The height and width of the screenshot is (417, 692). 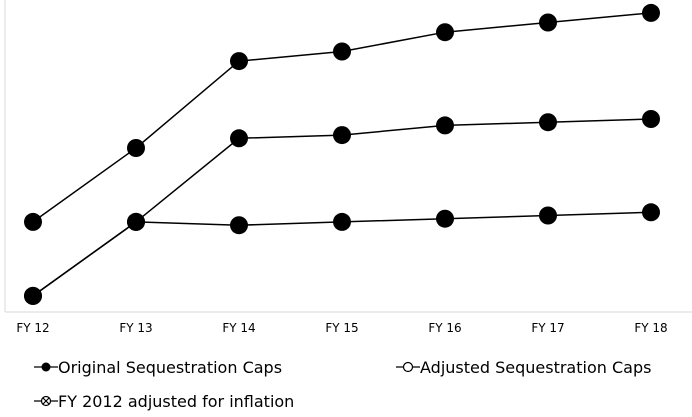 What do you see at coordinates (408, 367) in the screenshot?
I see `legend-marker-adjusted` at bounding box center [408, 367].